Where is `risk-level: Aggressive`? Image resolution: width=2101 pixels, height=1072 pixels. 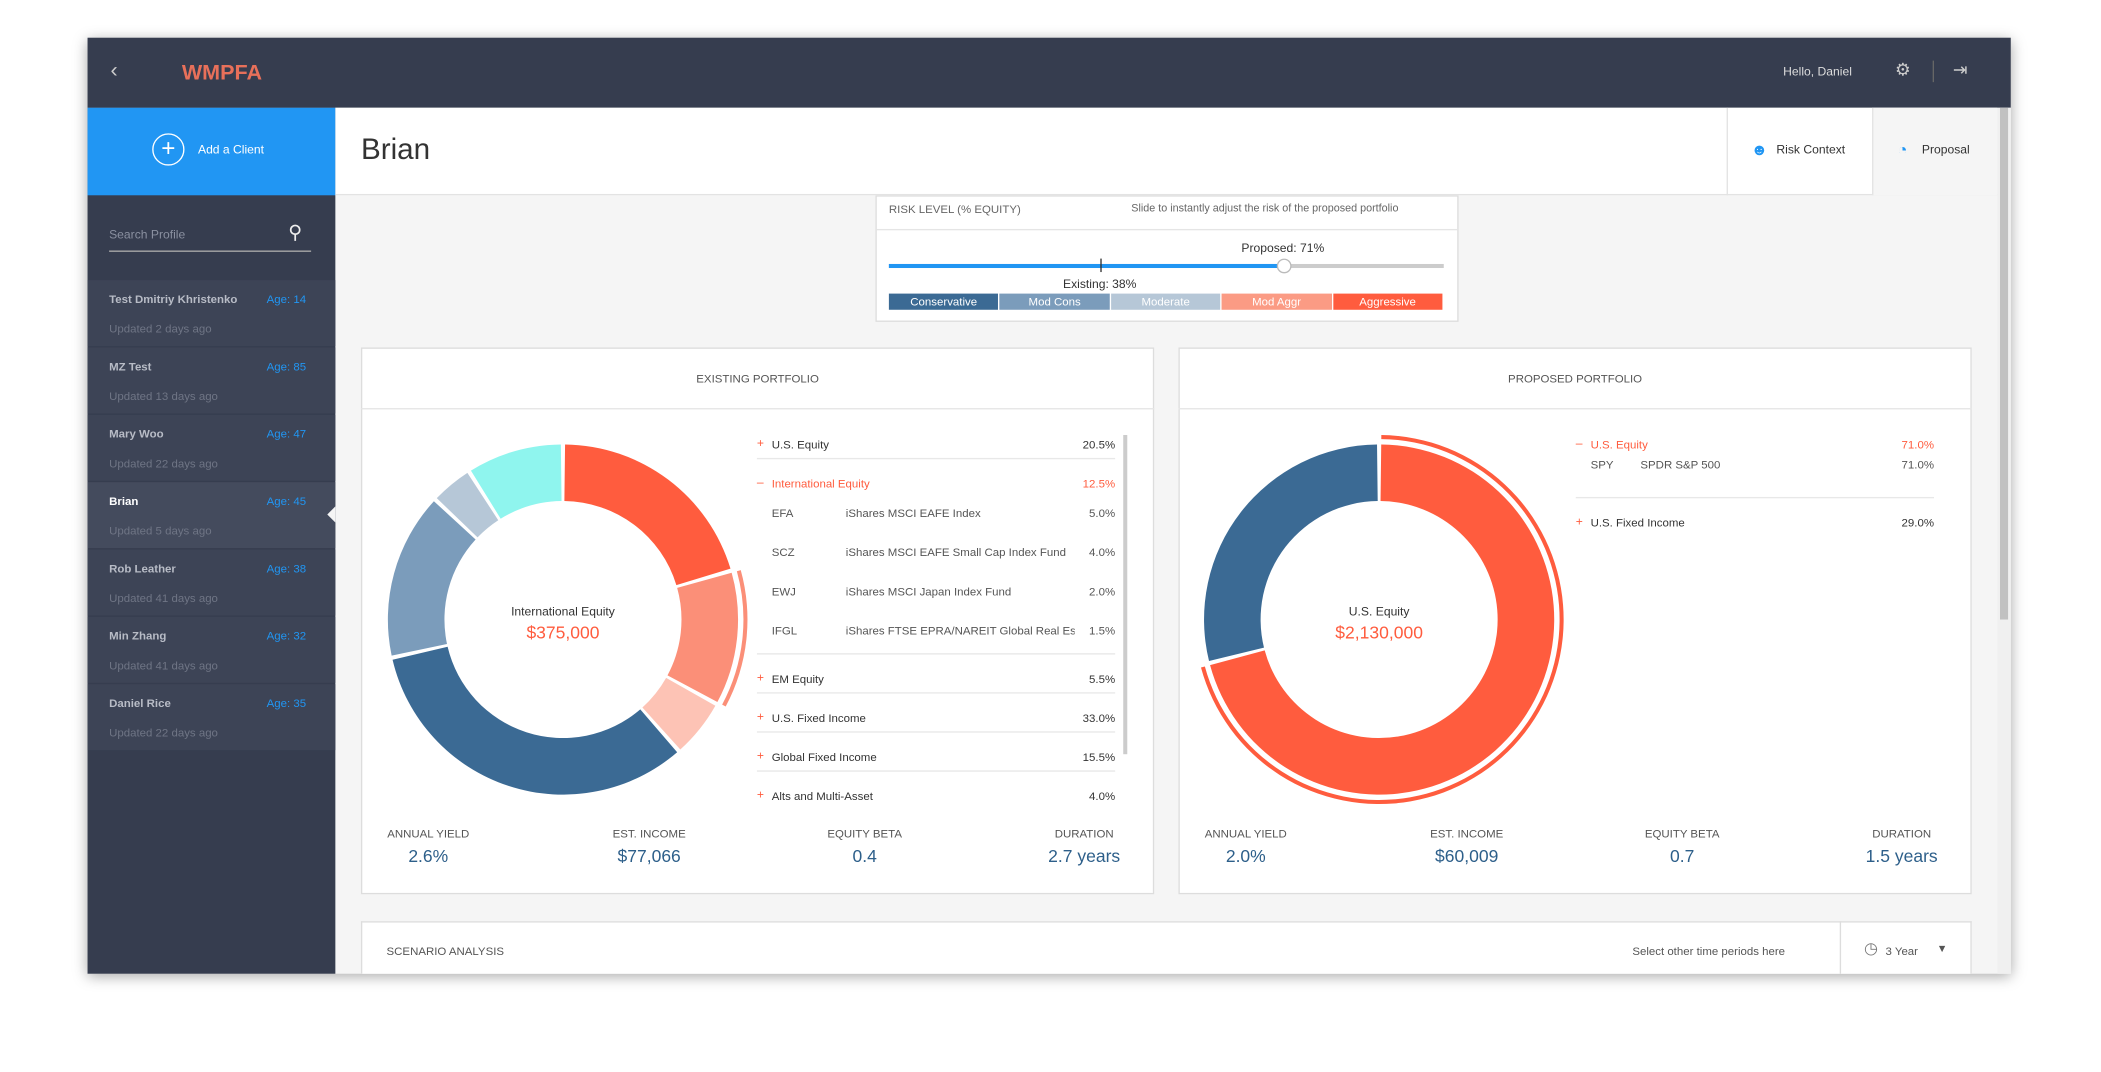 risk-level: Aggressive is located at coordinates (1387, 301).